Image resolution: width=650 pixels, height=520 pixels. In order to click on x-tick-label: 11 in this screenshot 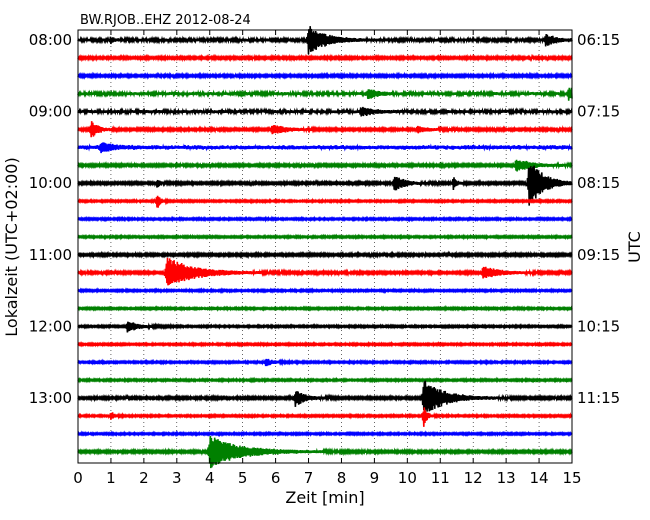, I will do `click(440, 478)`.